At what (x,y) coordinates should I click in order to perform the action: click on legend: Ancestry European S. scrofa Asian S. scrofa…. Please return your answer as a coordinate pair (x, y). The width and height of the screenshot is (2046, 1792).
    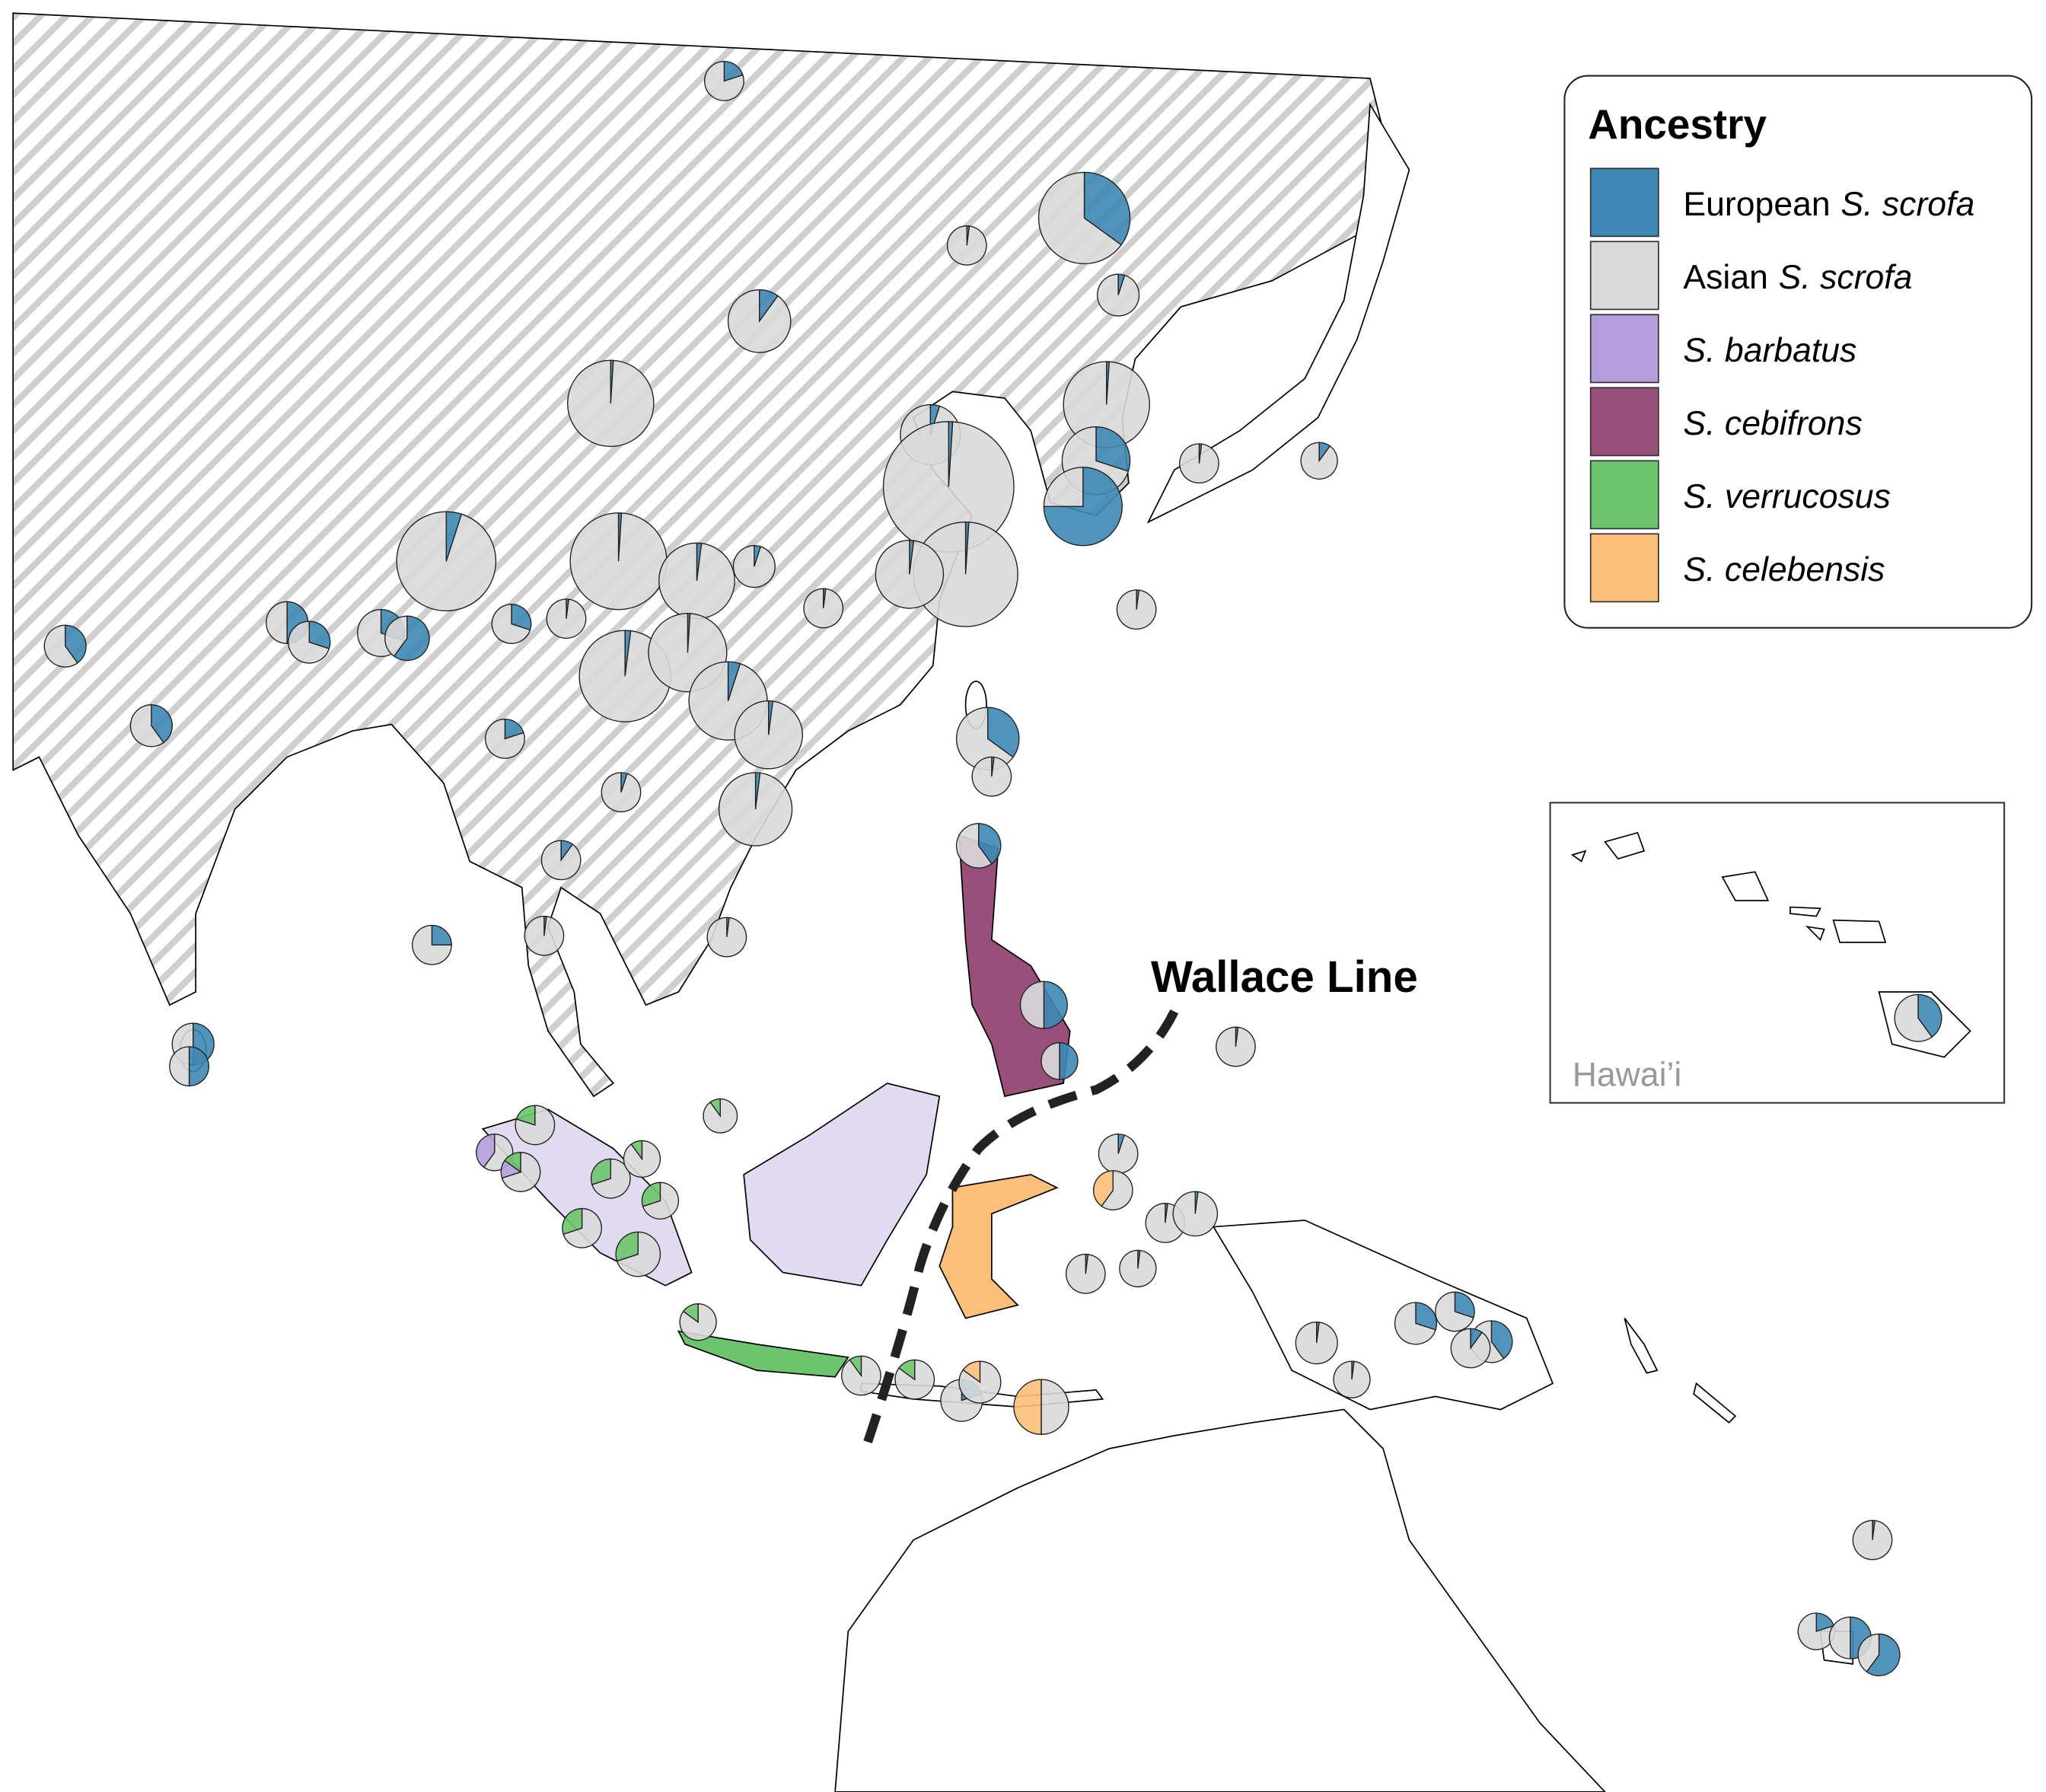
    Looking at the image, I should click on (1798, 352).